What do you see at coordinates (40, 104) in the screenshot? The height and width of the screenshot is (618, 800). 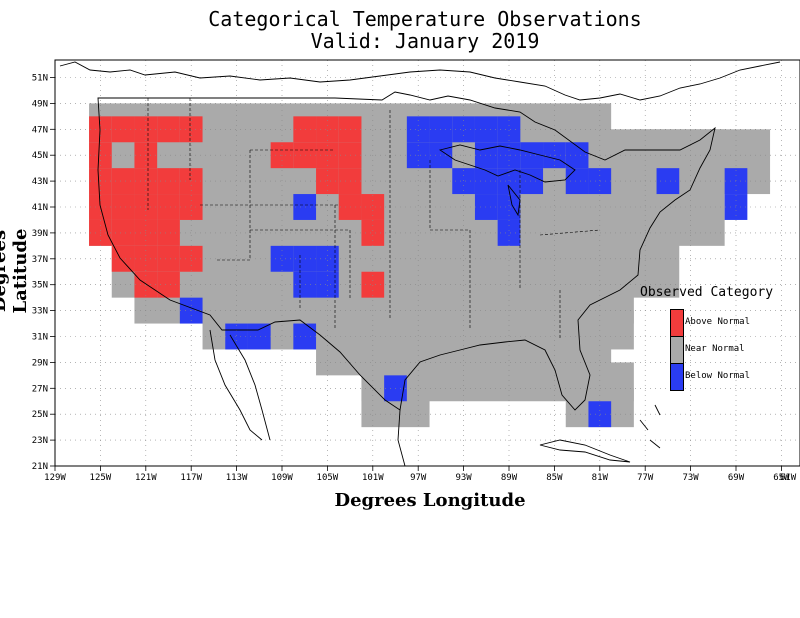 I see `lat-tick-label: 49N` at bounding box center [40, 104].